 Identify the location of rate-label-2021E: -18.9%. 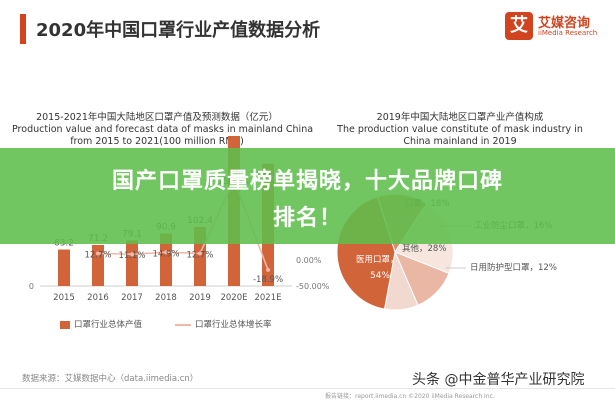
(268, 280).